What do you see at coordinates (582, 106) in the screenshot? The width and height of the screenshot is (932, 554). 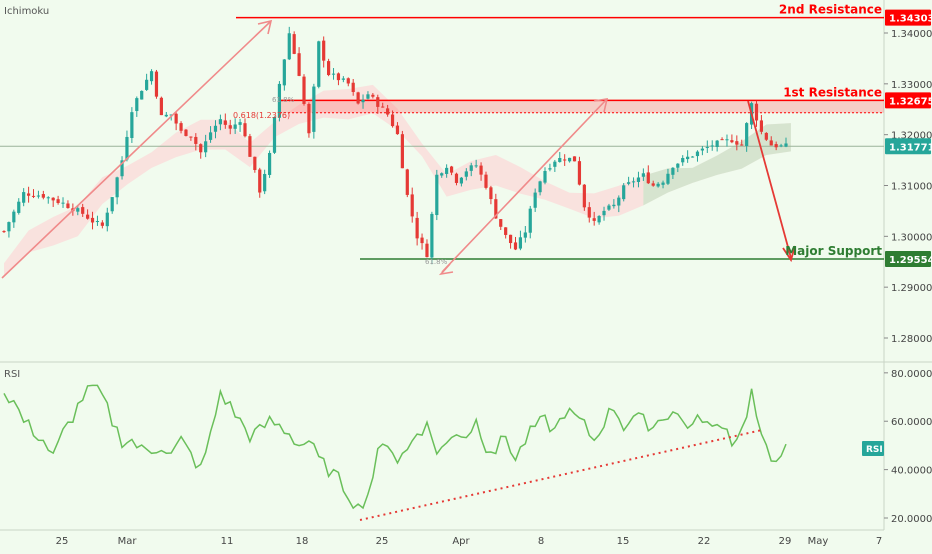 I see `resistance-zone` at bounding box center [582, 106].